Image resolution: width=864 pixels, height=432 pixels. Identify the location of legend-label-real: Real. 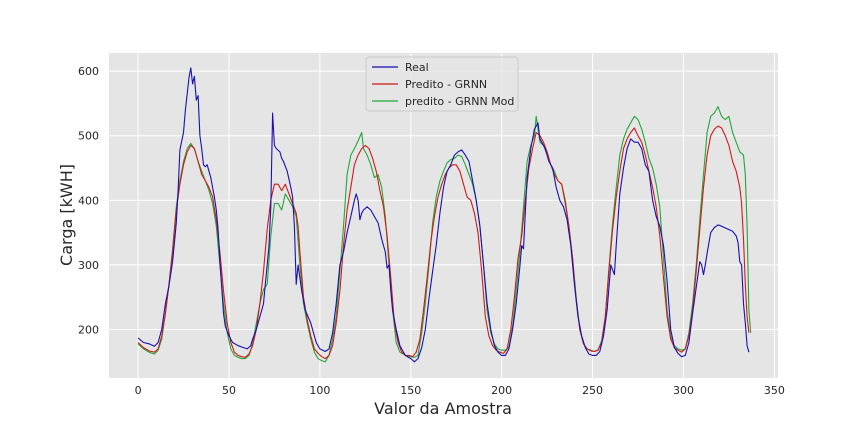
(417, 67).